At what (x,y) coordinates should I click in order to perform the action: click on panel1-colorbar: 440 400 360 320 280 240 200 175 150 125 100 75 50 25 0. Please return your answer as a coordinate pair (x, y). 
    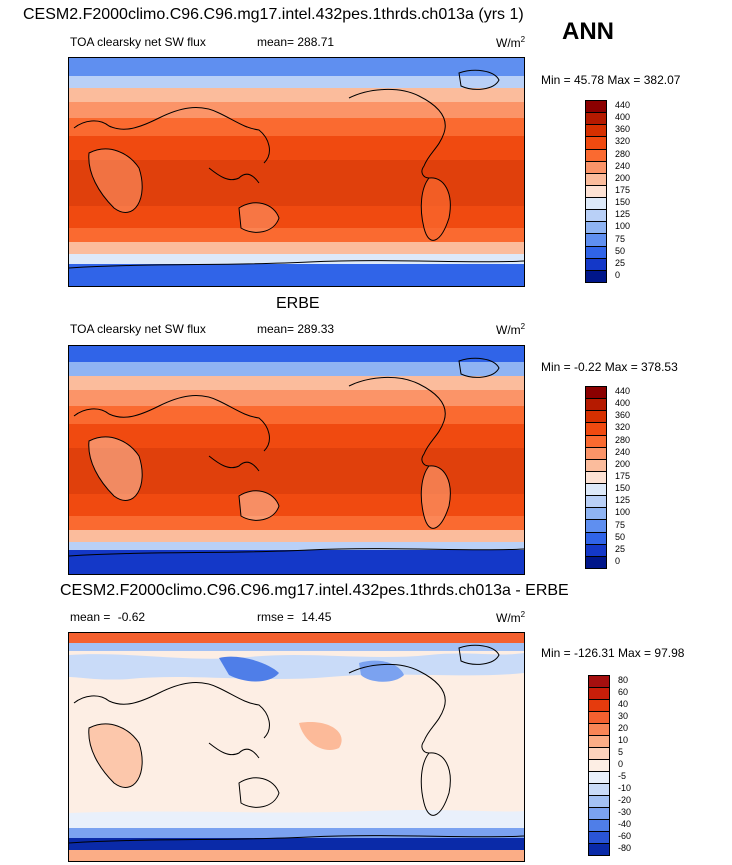
    Looking at the image, I should click on (615, 191).